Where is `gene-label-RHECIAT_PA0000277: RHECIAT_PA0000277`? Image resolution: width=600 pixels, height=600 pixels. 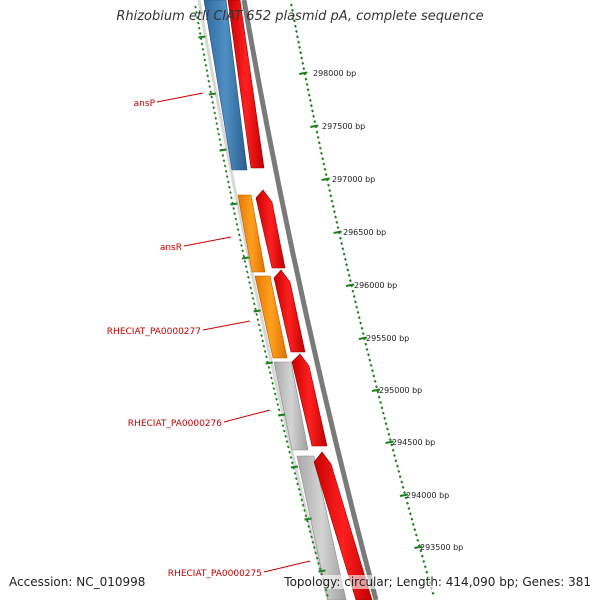
gene-label-RHECIAT_PA0000277: RHECIAT_PA0000277 is located at coordinates (154, 332).